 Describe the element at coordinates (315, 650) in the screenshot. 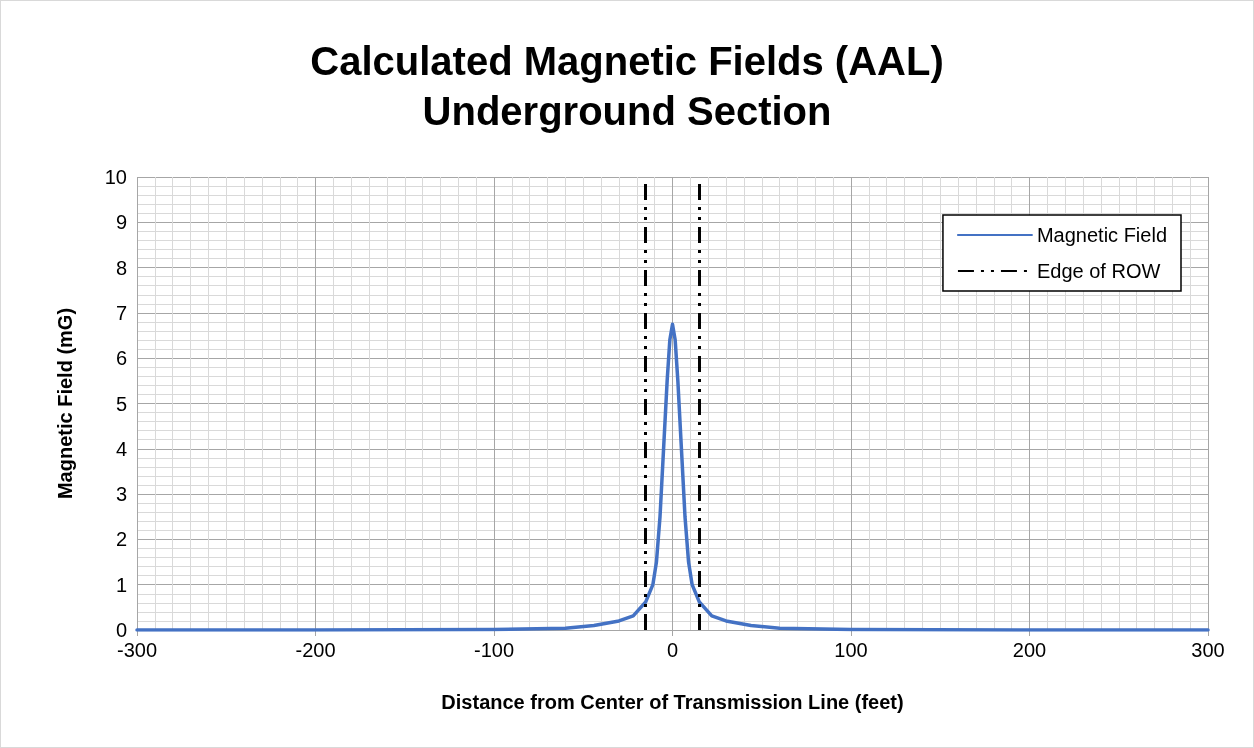

I see `x-tick-label: -200` at that location.